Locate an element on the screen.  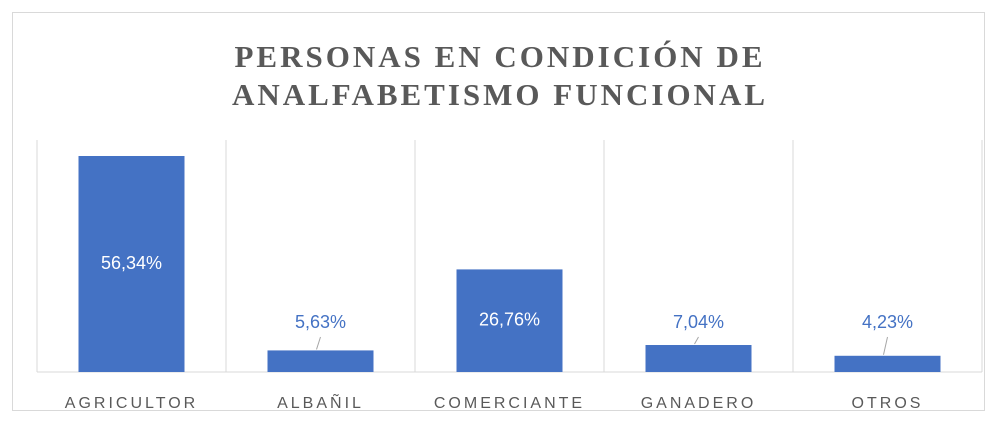
x-tick-label: OTROS is located at coordinates (888, 403).